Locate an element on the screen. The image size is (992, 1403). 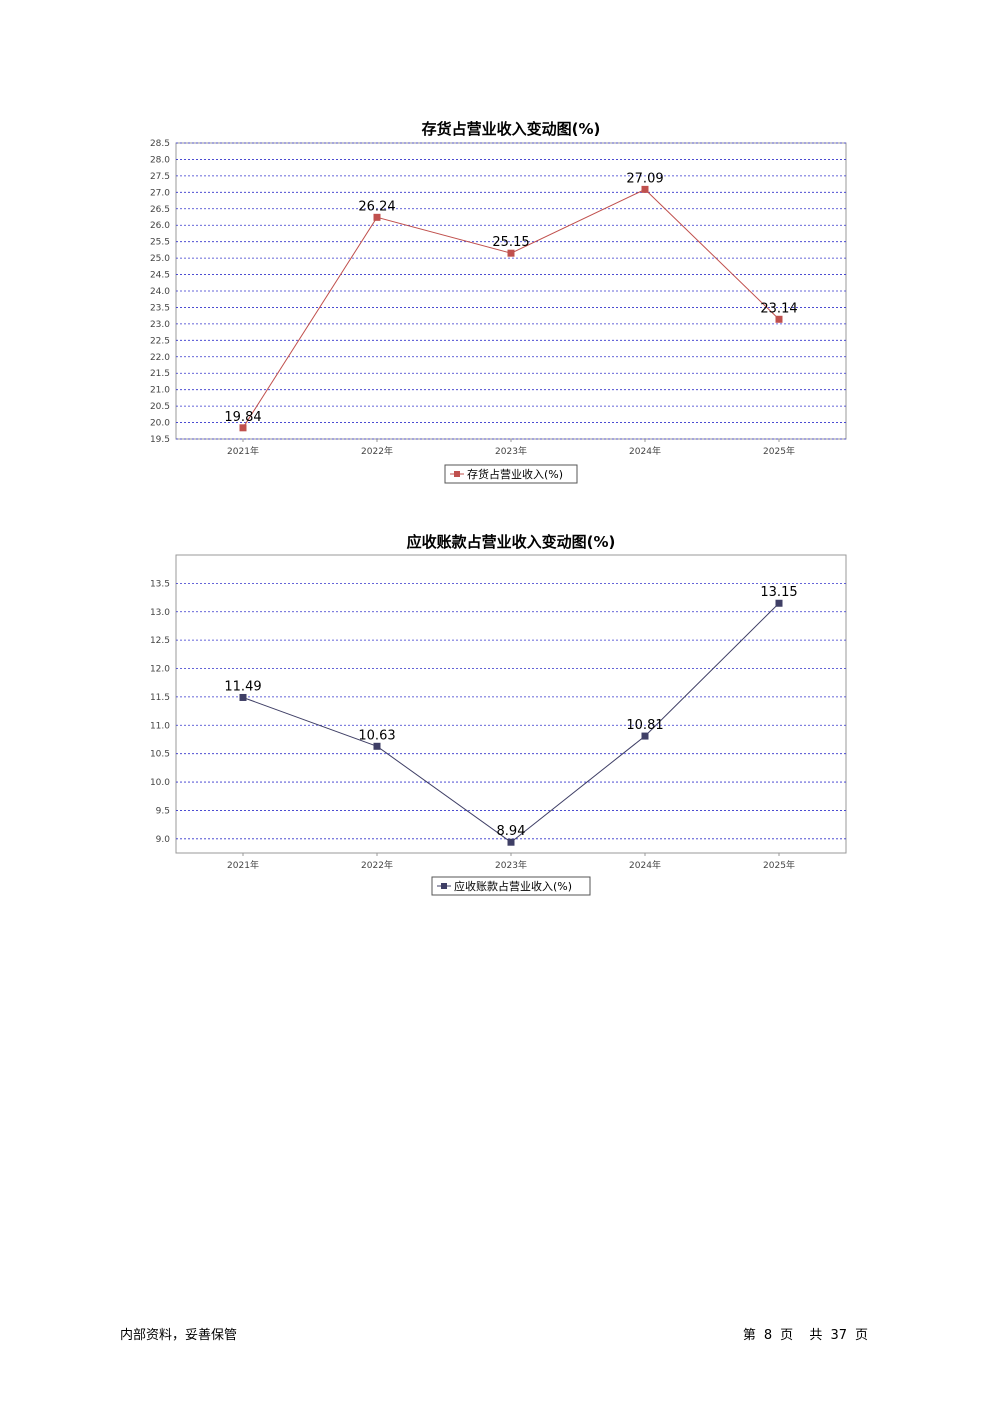
page-number: 8 is located at coordinates (768, 1335).